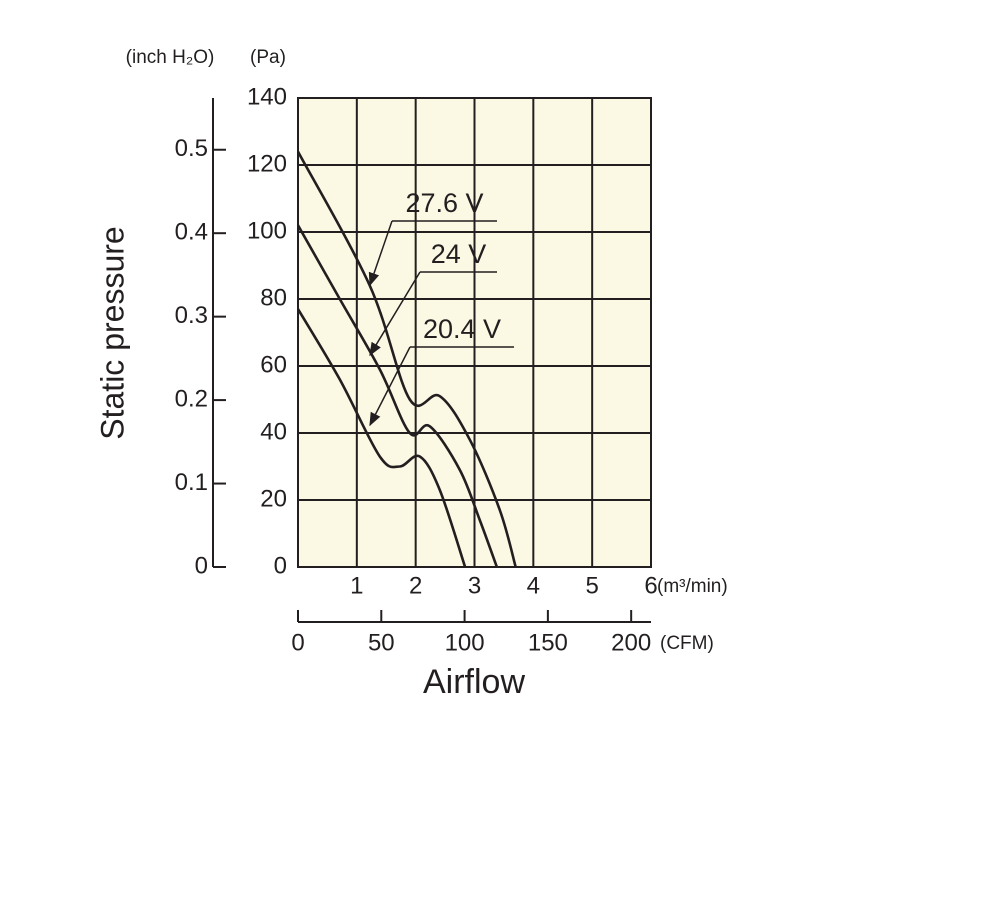 The width and height of the screenshot is (1000, 902). What do you see at coordinates (474, 585) in the screenshot?
I see `x-tick-label: 3` at bounding box center [474, 585].